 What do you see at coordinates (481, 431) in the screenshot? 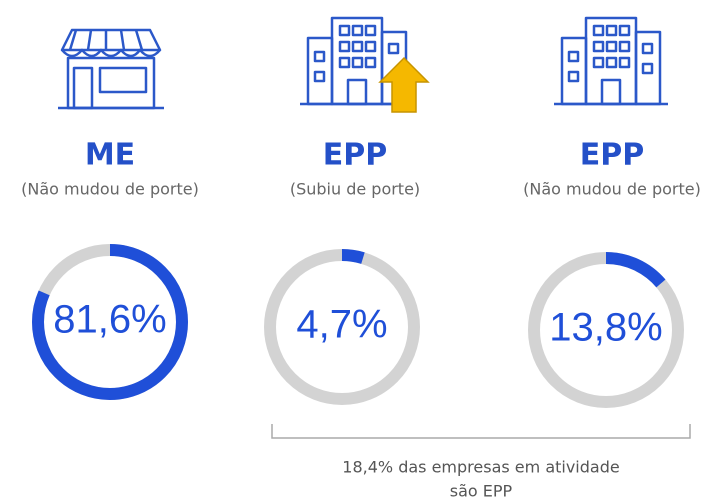
I see `bracket` at bounding box center [481, 431].